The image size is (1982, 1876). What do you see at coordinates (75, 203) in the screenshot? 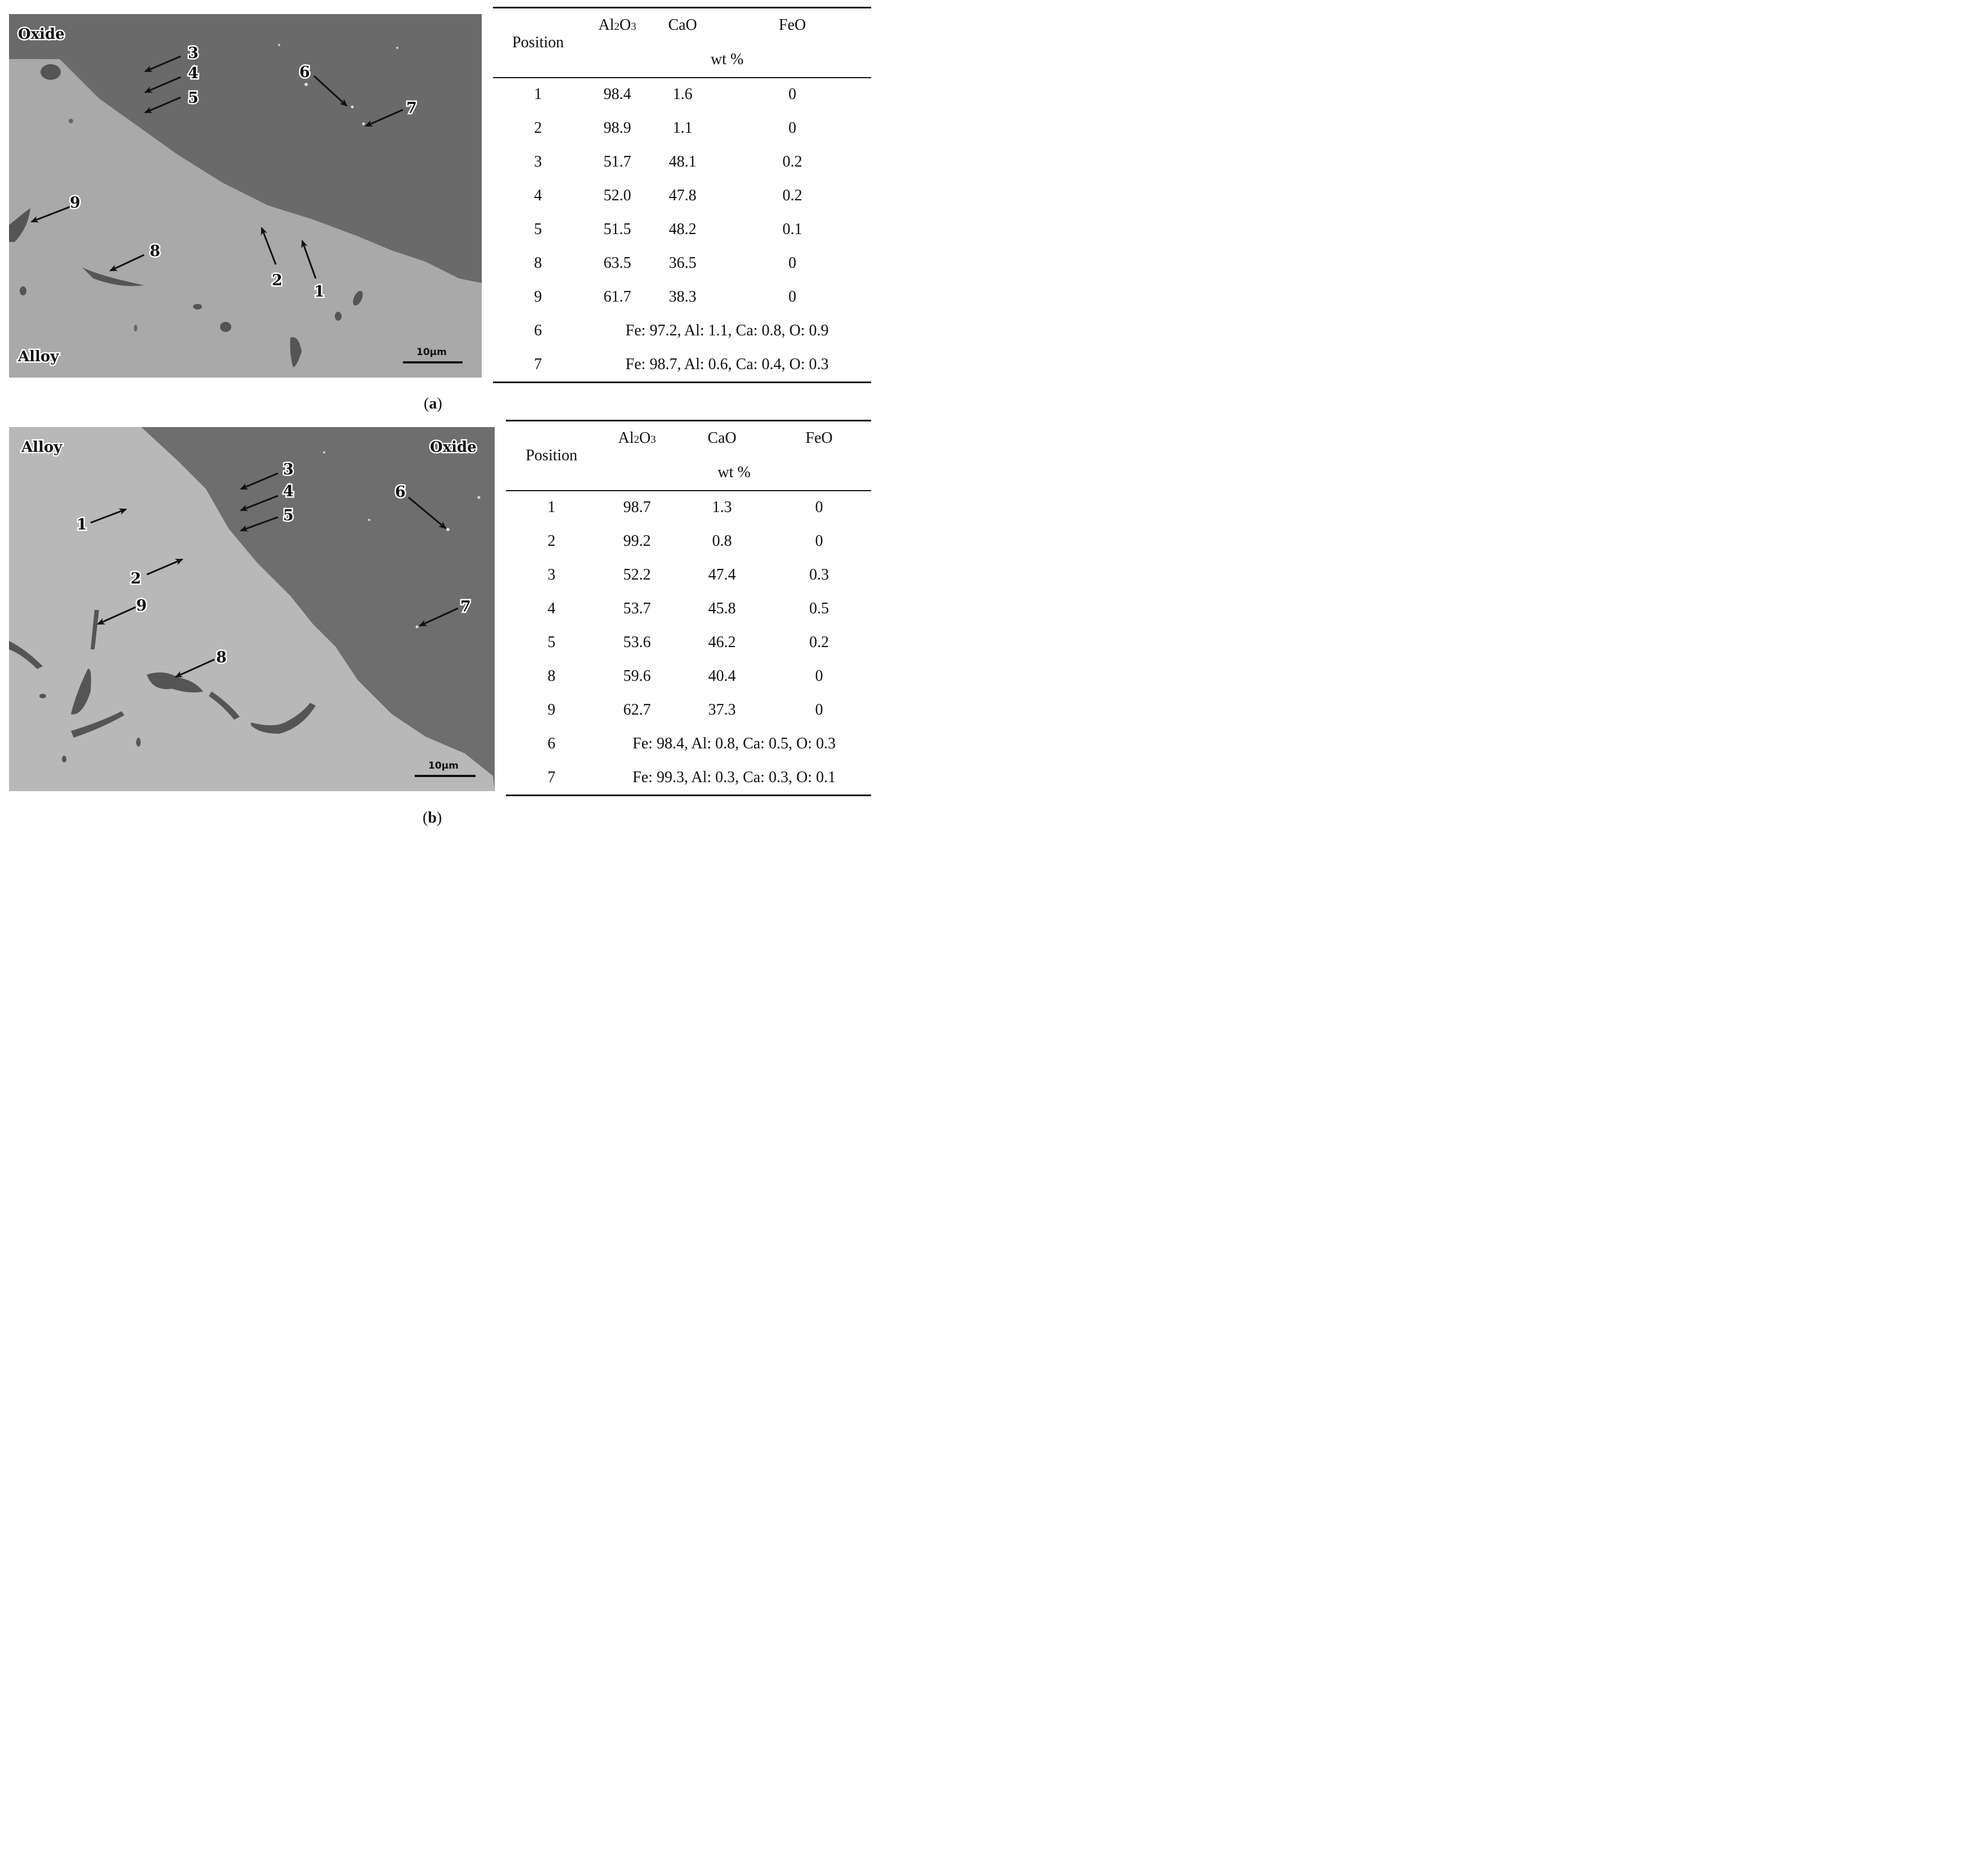
I see `point-9-a: 9` at bounding box center [75, 203].